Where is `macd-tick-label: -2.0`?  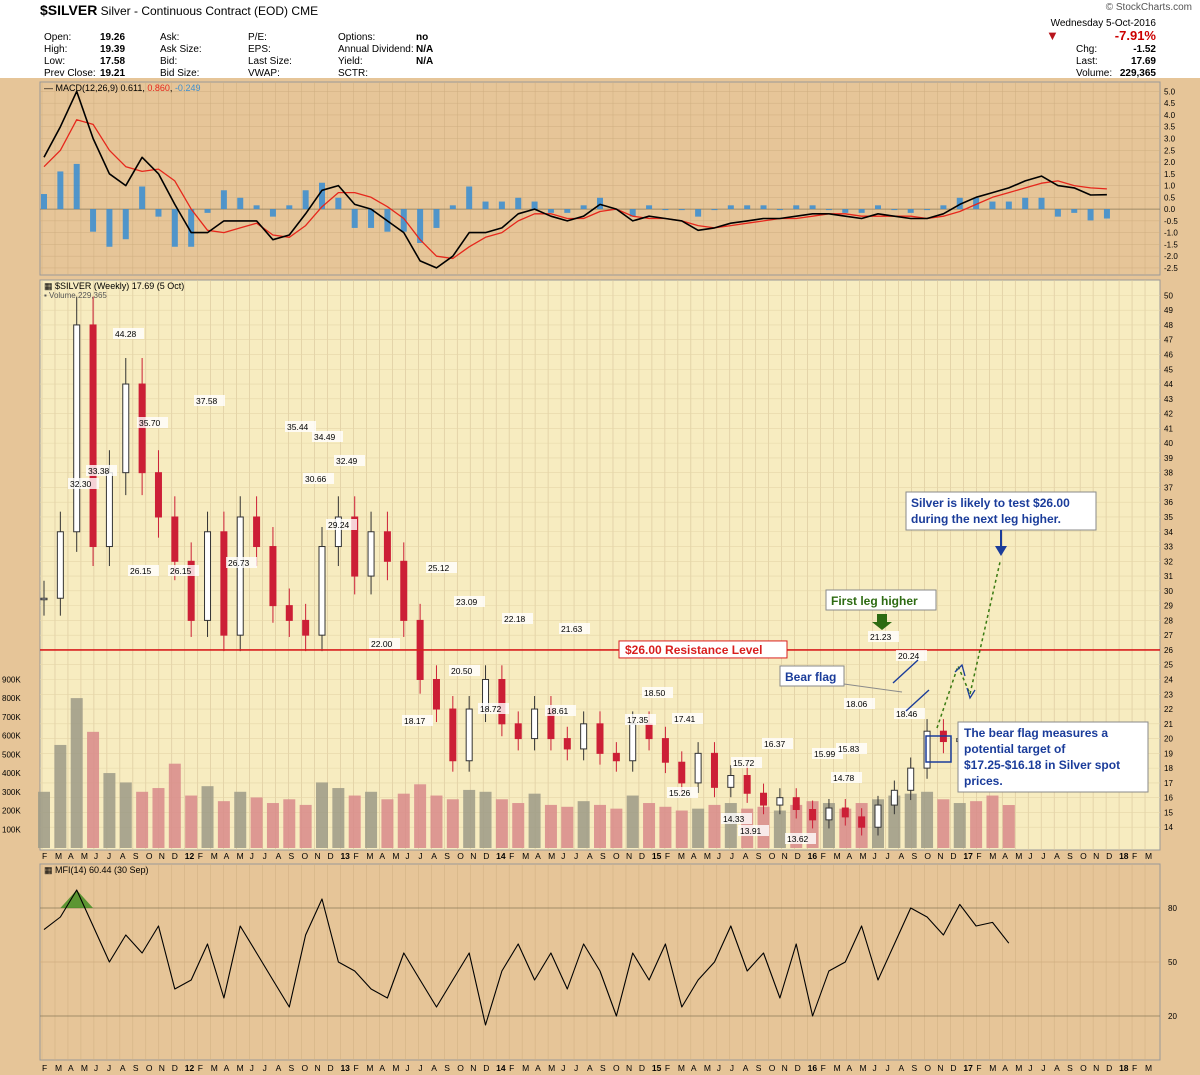 macd-tick-label: -2.0 is located at coordinates (1171, 256).